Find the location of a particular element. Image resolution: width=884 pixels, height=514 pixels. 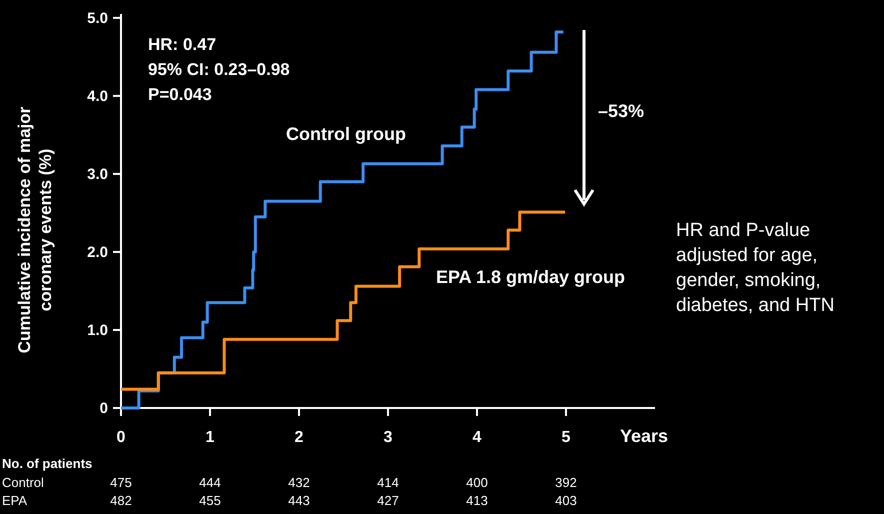

x-tick-label: 4 is located at coordinates (477, 437).